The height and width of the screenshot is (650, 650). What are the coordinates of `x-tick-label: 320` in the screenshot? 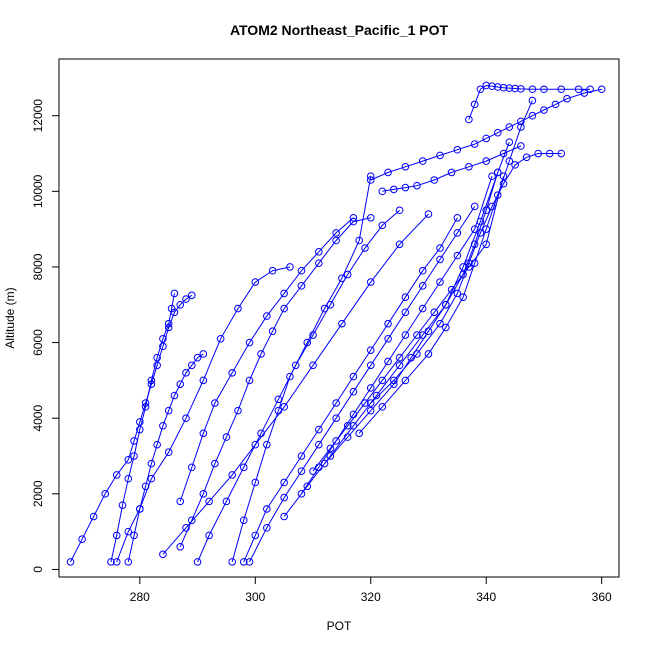 It's located at (371, 597).